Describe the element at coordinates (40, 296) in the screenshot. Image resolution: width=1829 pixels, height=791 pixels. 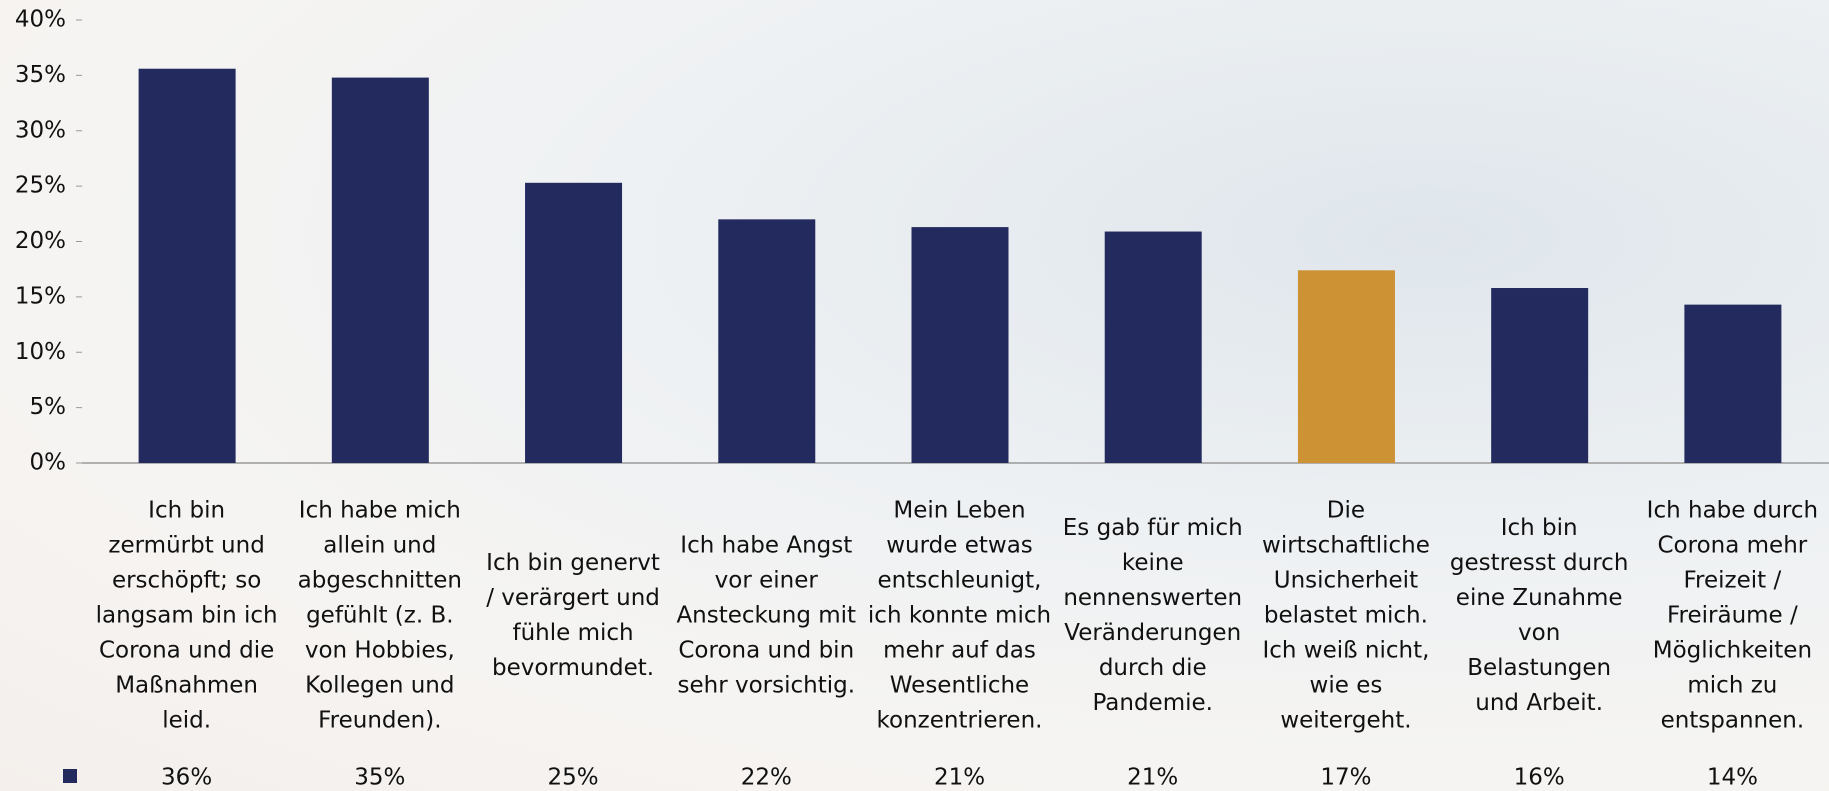
I see `y-tick-label: 15%` at that location.